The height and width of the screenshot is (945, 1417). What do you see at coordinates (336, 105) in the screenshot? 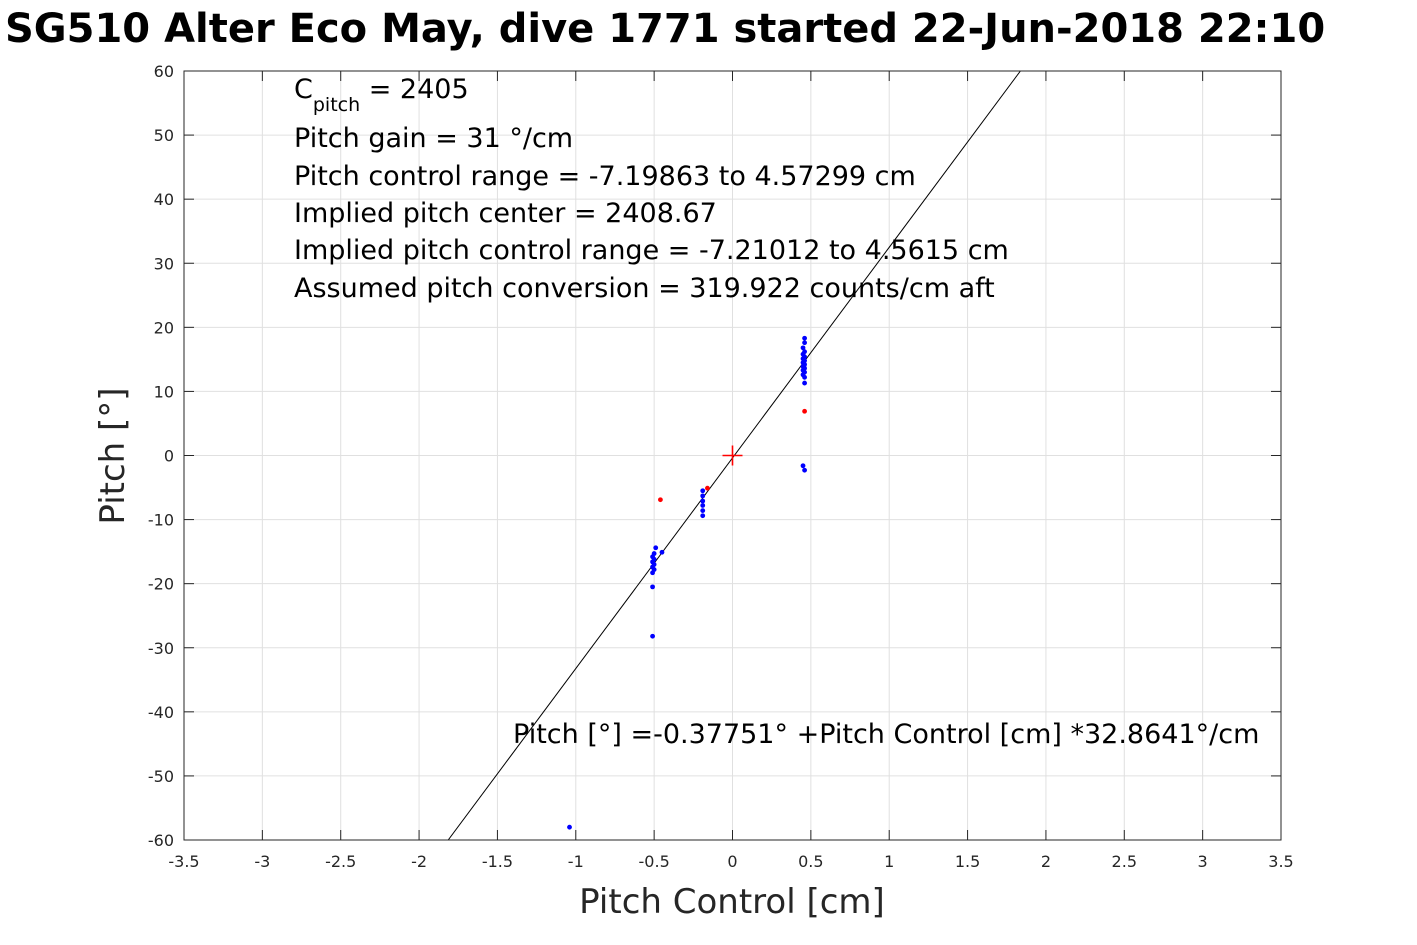
I see `c-pitch-subscript: pitch` at bounding box center [336, 105].